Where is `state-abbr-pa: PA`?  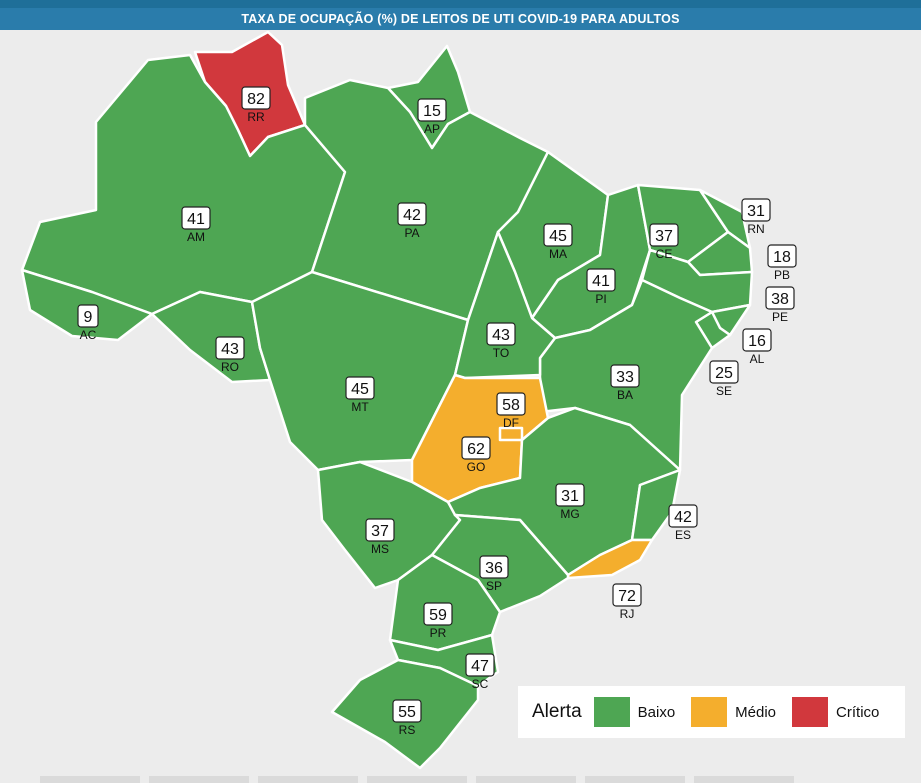 state-abbr-pa: PA is located at coordinates (411, 233).